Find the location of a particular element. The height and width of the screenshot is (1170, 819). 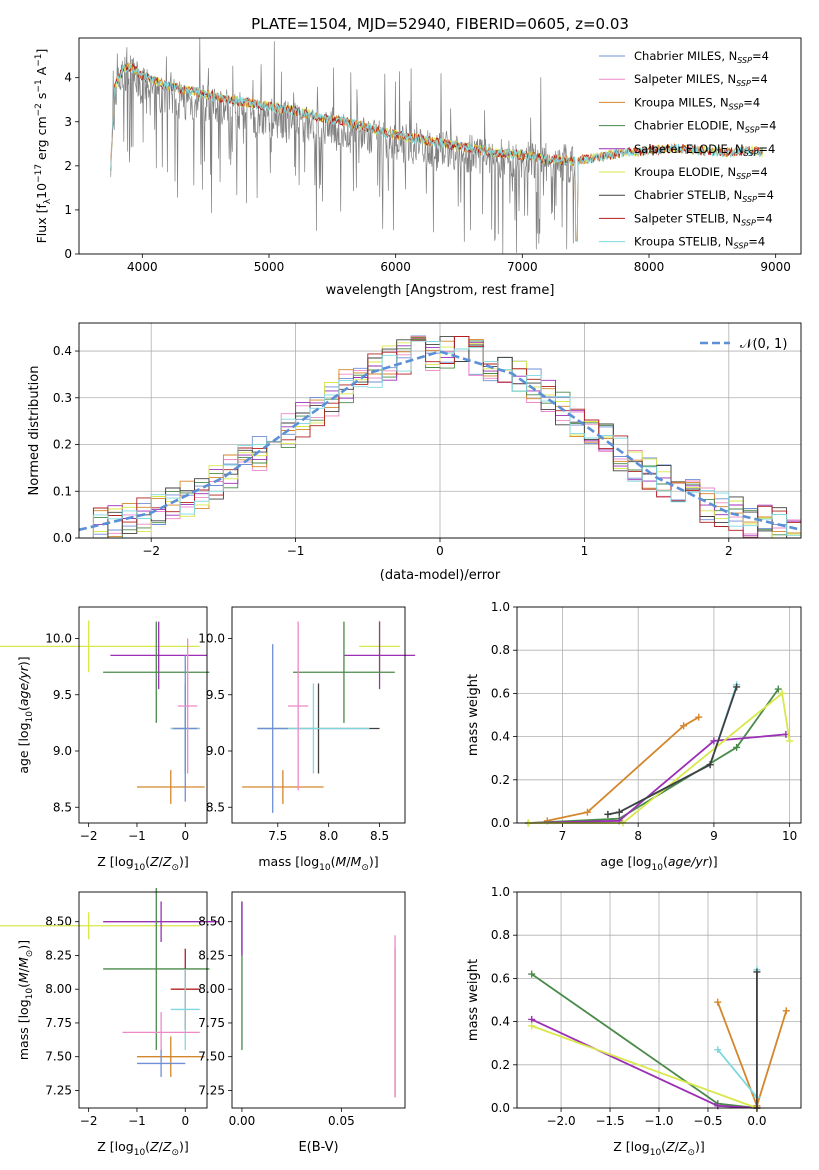

mass-vs-ebv-panel: 0.00 0.05 7.25 7.50 7.75 8.00 8.25 8.50 E(B-V) is located at coordinates (302, 1023).